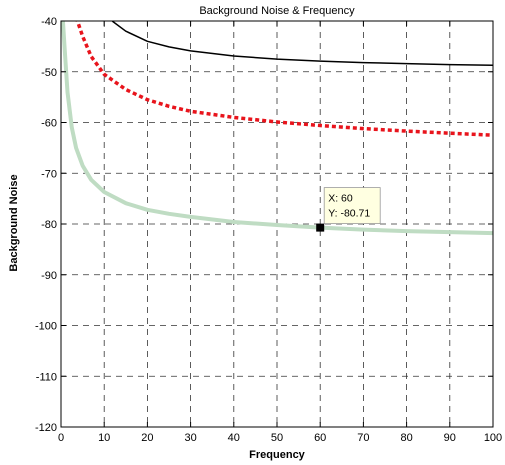  Describe the element at coordinates (277, 455) in the screenshot. I see `x-axis-label: Frequency` at that location.